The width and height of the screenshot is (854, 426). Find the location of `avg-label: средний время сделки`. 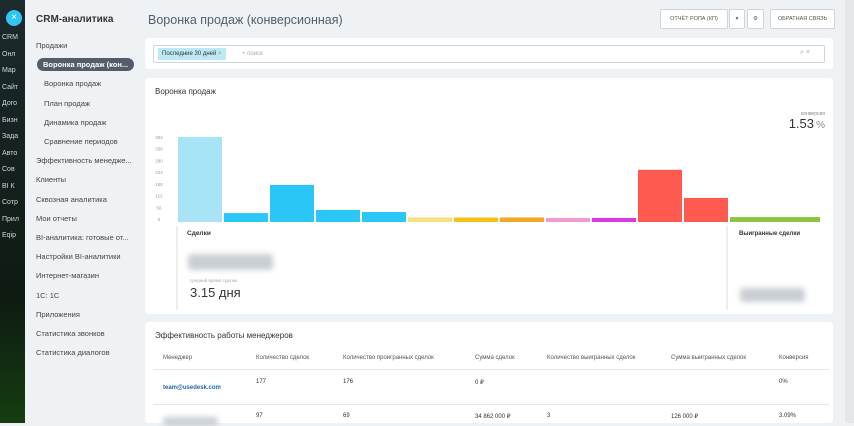

avg-label: средний время сделки is located at coordinates (214, 280).